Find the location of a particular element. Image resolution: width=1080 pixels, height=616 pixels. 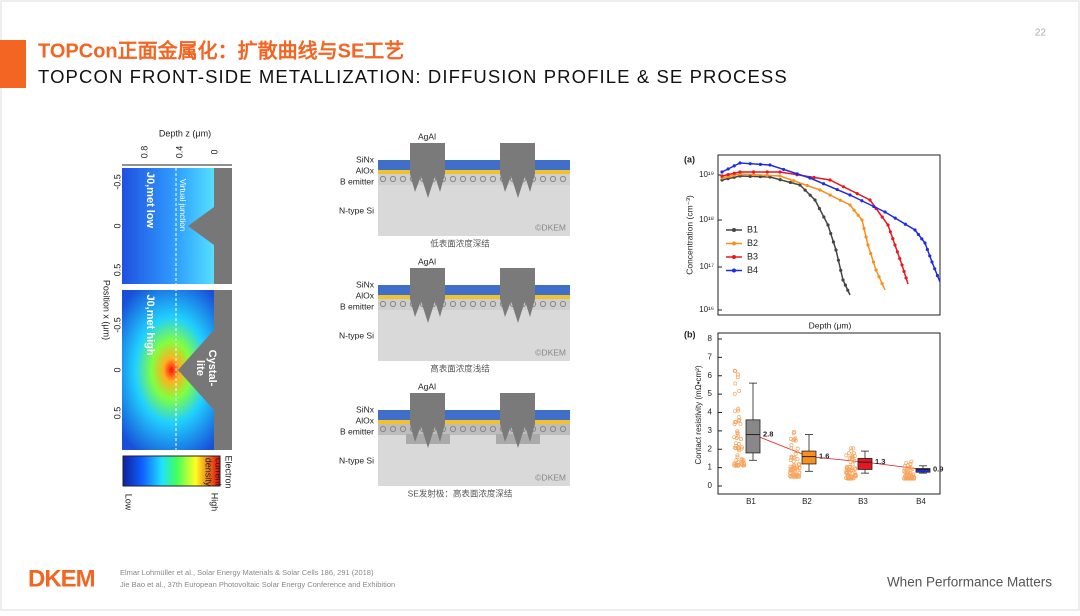

tick-label: 0.5 is located at coordinates (117, 270).